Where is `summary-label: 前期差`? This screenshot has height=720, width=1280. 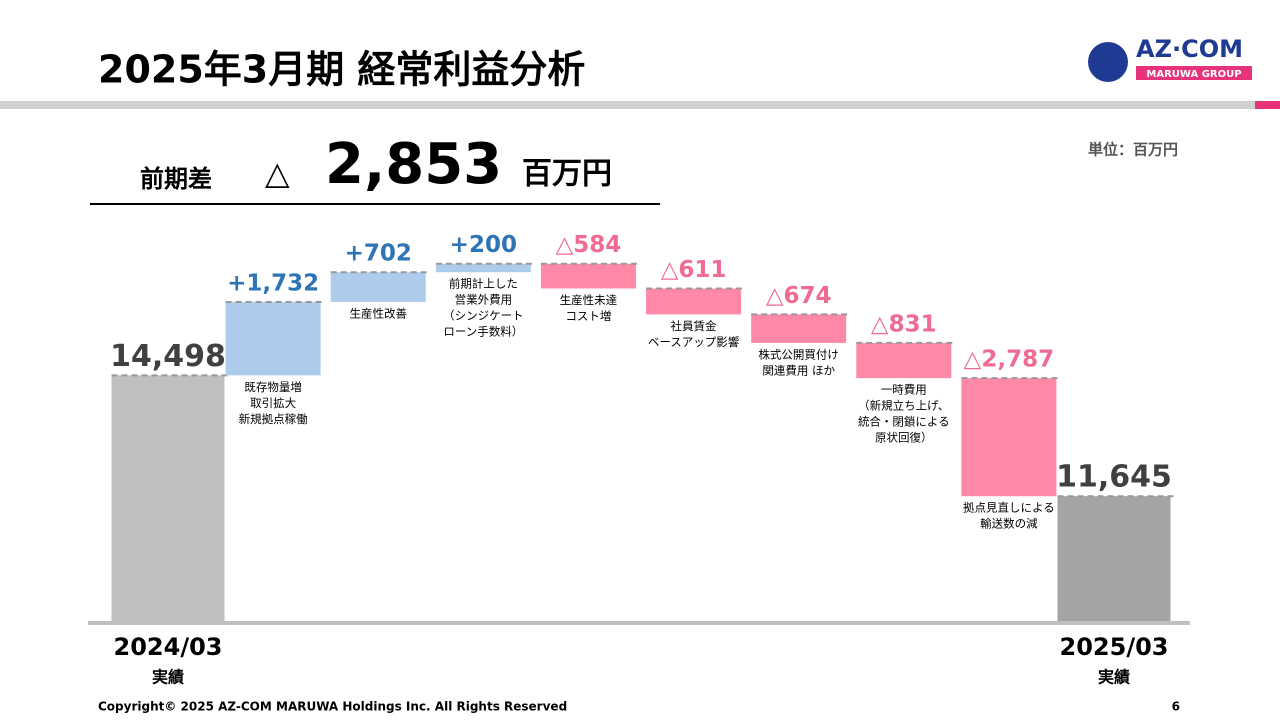 summary-label: 前期差 is located at coordinates (176, 179).